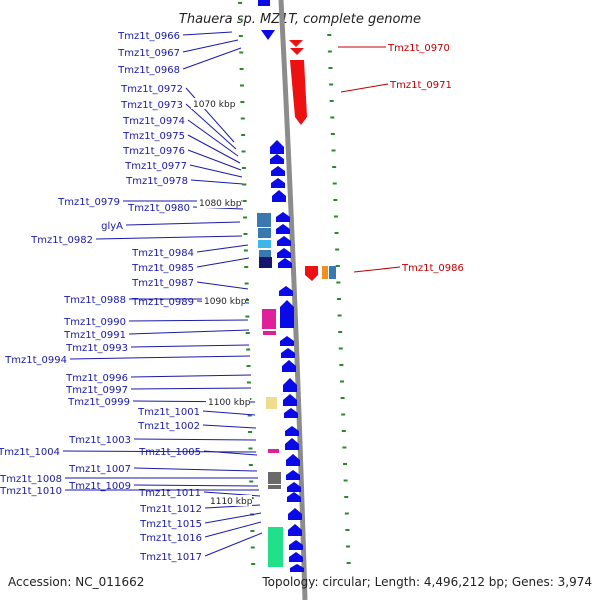 The width and height of the screenshot is (600, 600). I want to click on scale-label-1080-kbp: 1080 kbp, so click(220, 204).